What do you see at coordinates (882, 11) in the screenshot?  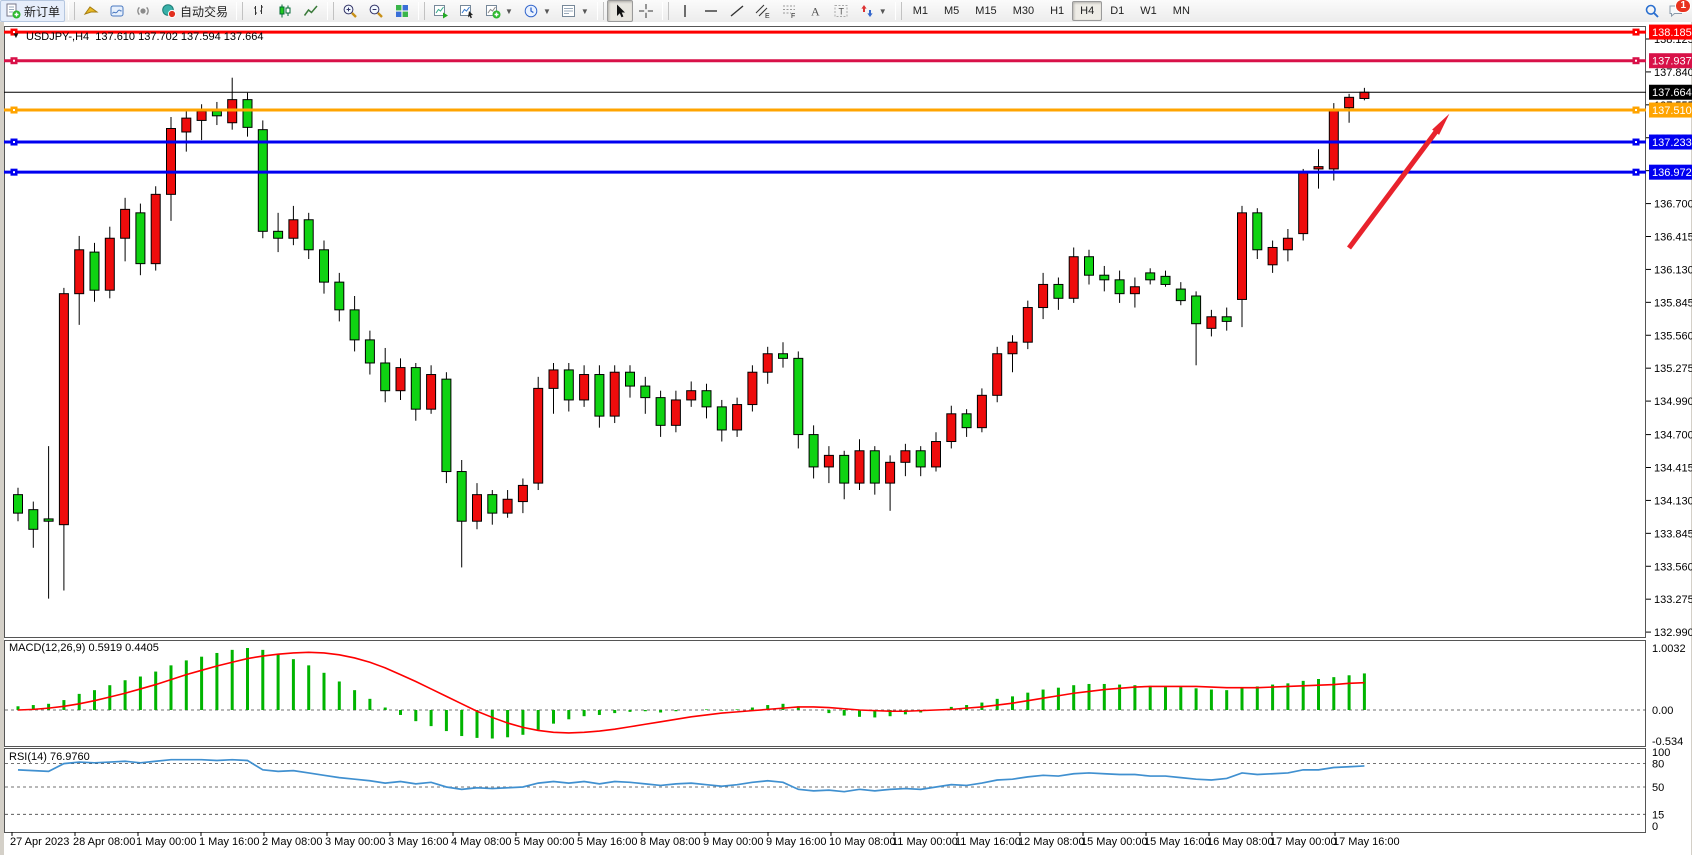 I see `chevron-down-icon: ▼` at bounding box center [882, 11].